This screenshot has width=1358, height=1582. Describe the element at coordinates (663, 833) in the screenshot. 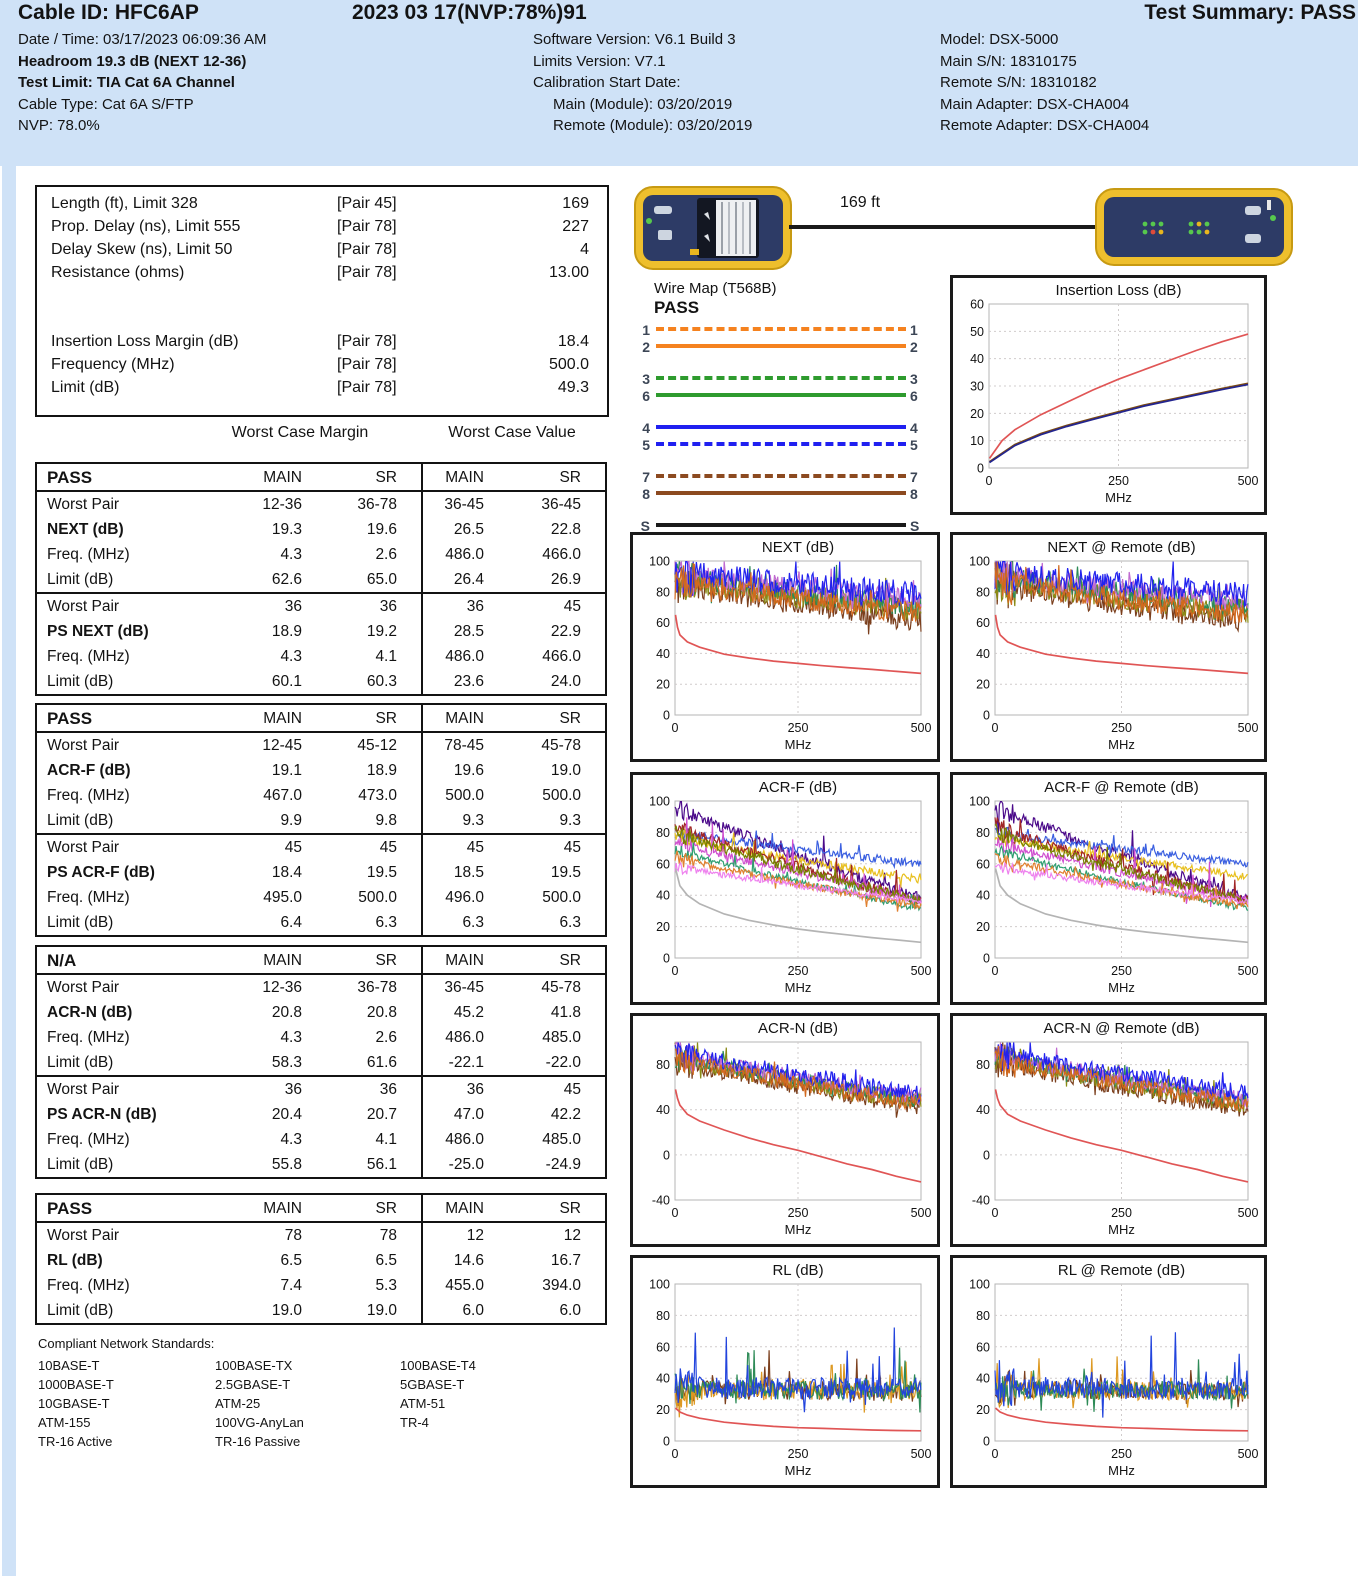

I see `svg-text: 80` at that location.